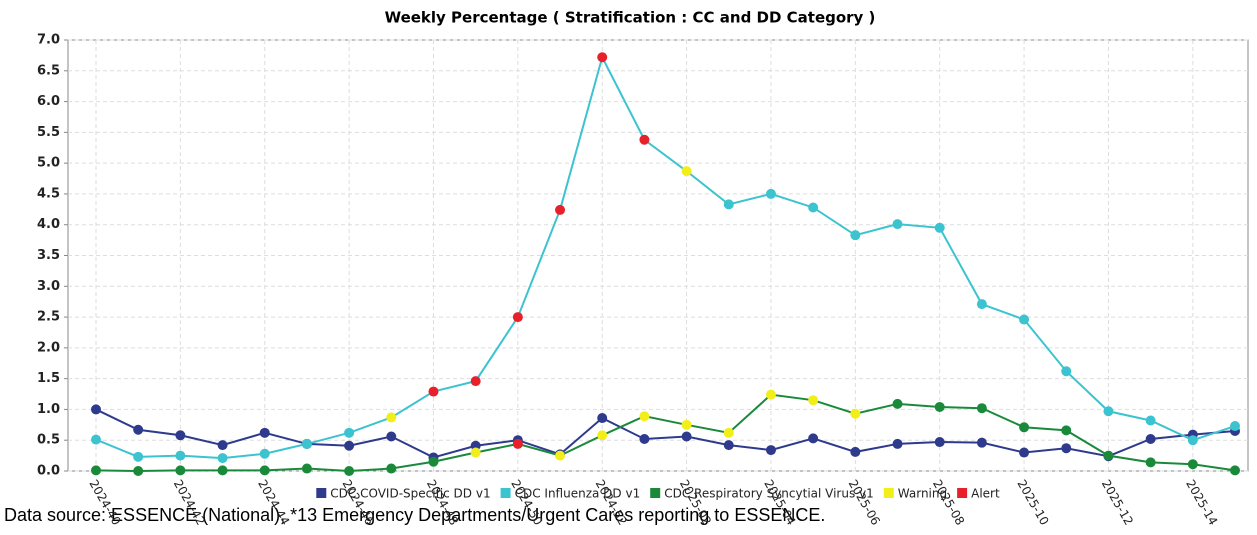 Image resolution: width=1257 pixels, height=535 pixels. I want to click on x-tick-label: 2025-14, so click(1201, 502).